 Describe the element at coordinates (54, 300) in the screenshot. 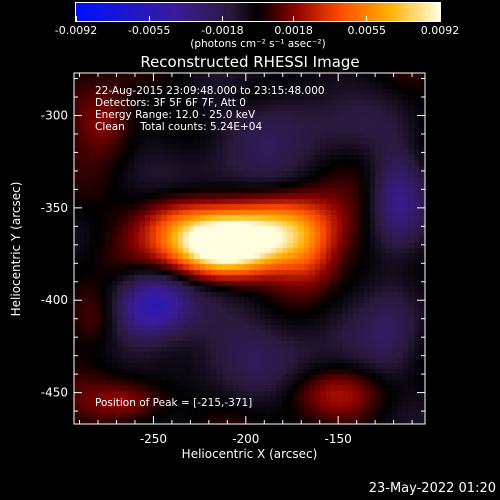

I see `y-tick-label: -400` at that location.